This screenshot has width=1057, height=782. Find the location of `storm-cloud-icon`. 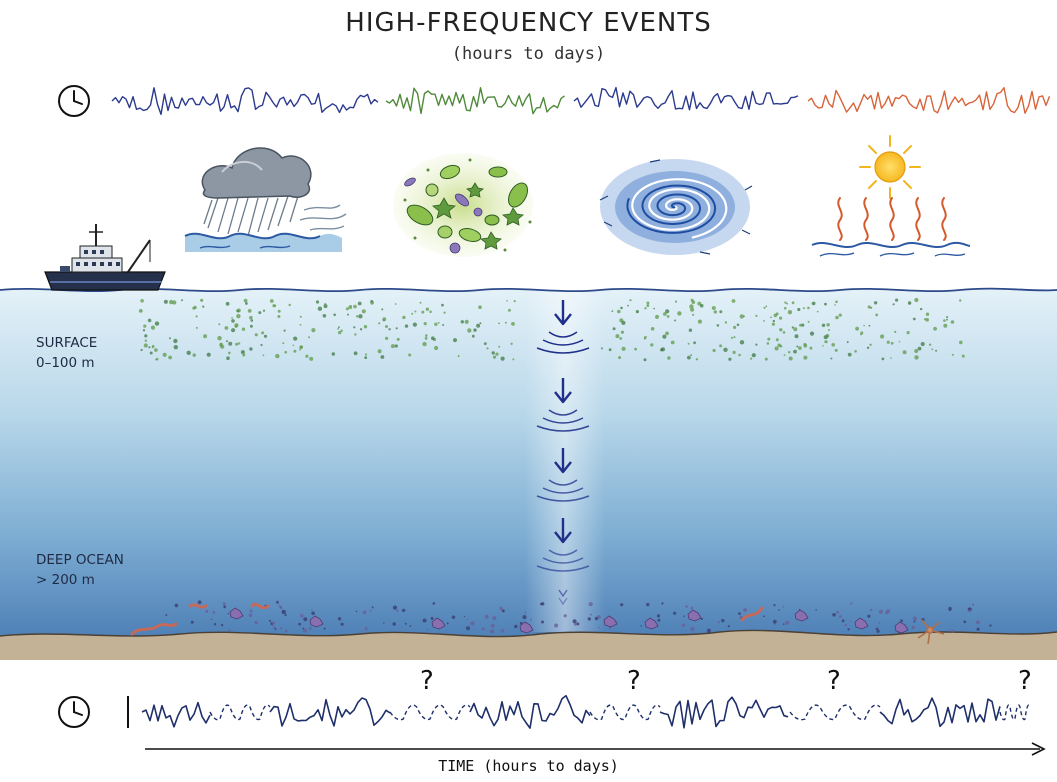

storm-cloud-icon is located at coordinates (265, 199).